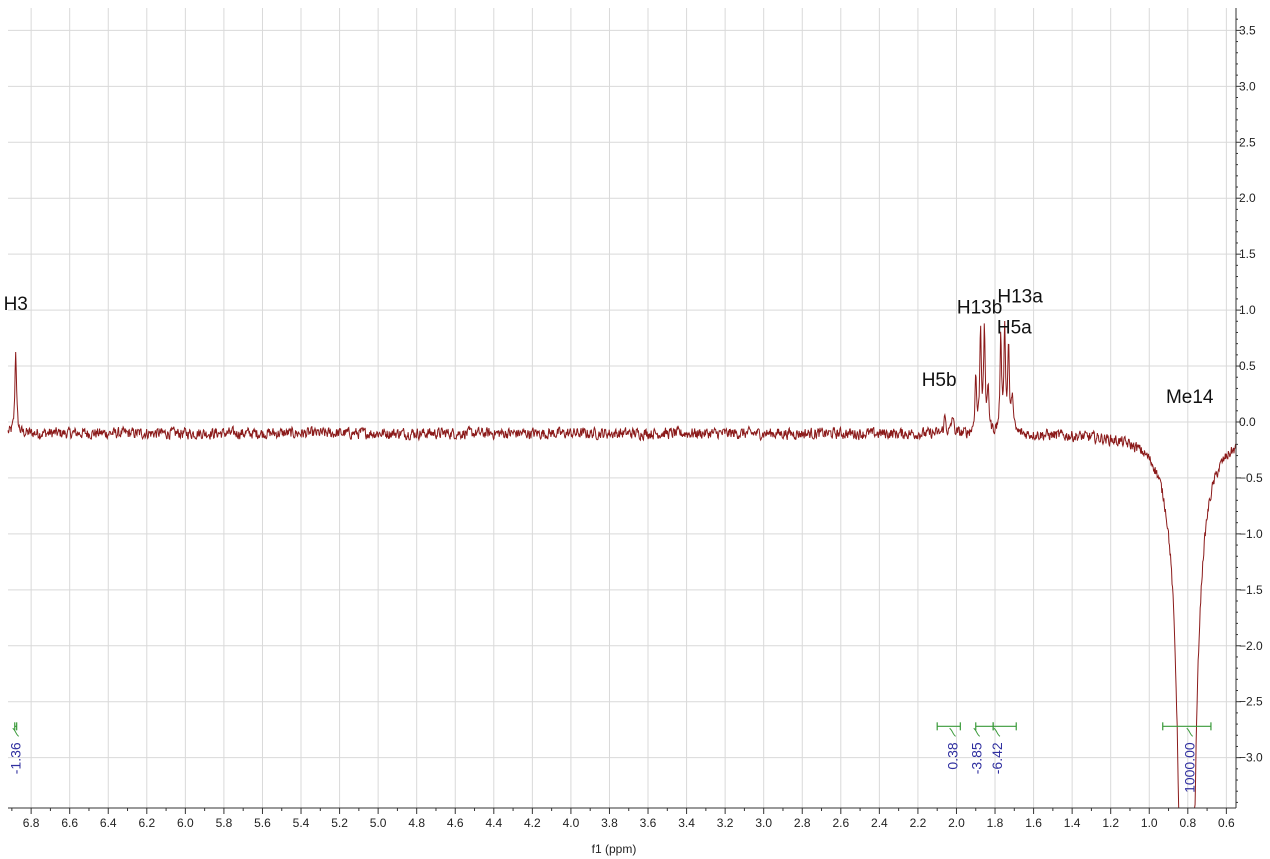 This screenshot has height=859, width=1270. I want to click on x-tick-label: 2.0, so click(956, 823).